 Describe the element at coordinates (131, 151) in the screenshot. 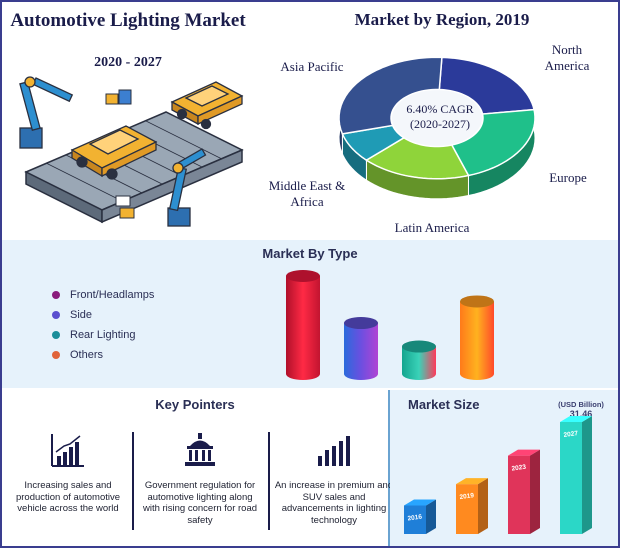

I see `assembly-line-illustration` at that location.